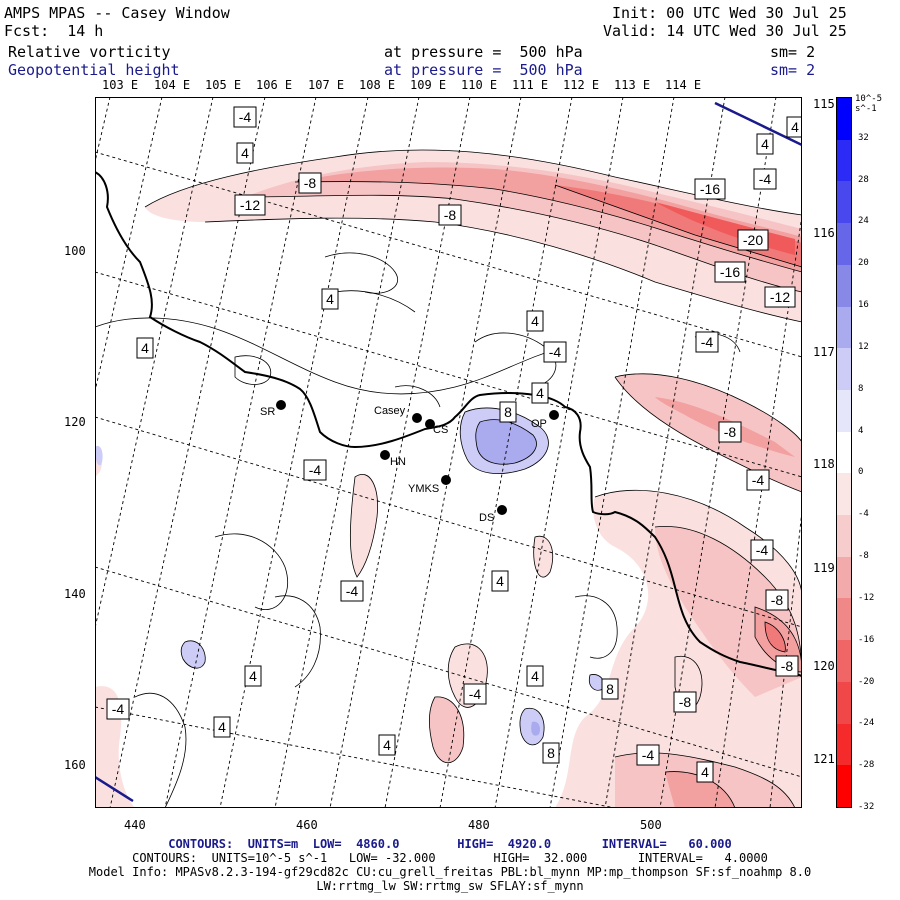 This screenshot has width=900, height=900. I want to click on colorbar-label: 8, so click(861, 388).